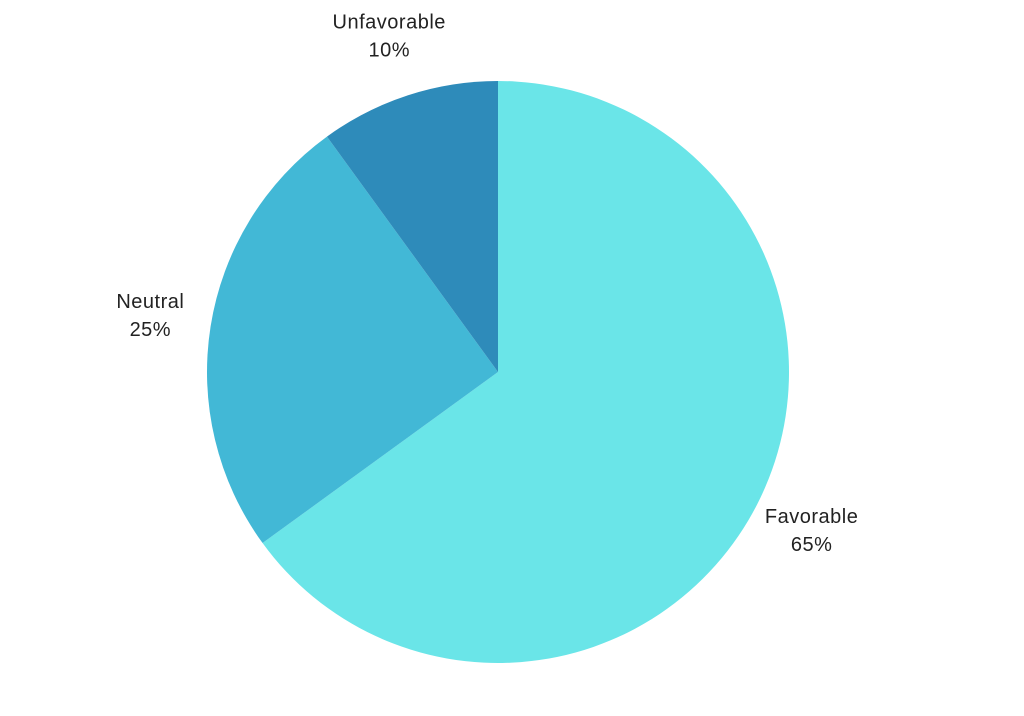 The width and height of the screenshot is (1024, 716). Describe the element at coordinates (150, 302) in the screenshot. I see `slice-label: Neutral` at that location.